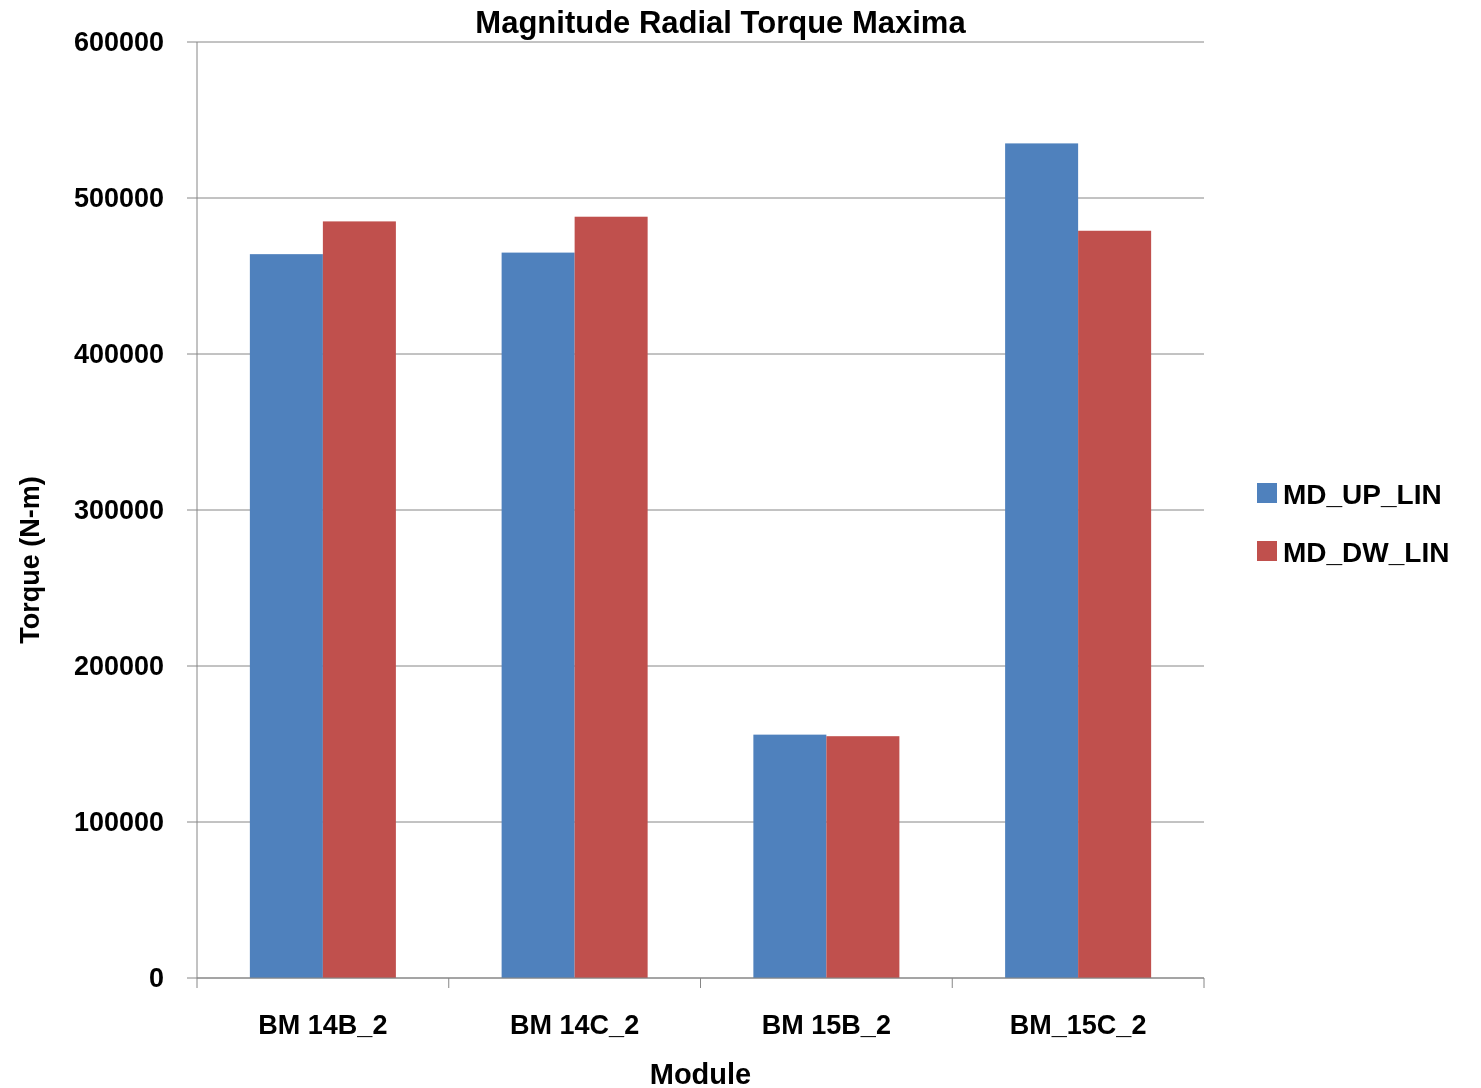 This screenshot has height=1088, width=1481. What do you see at coordinates (323, 1025) in the screenshot?
I see `x-tick-label: BM 14B_2` at bounding box center [323, 1025].